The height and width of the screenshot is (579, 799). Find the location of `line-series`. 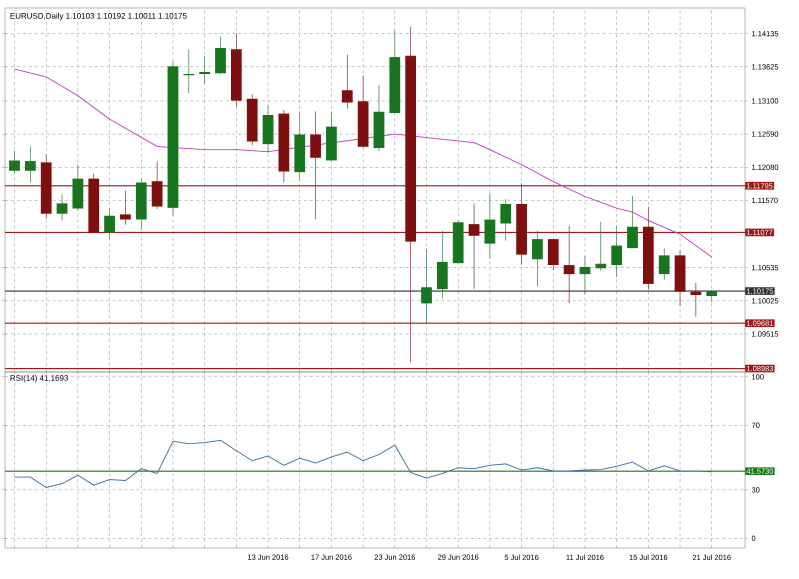

line-series is located at coordinates (363, 464).